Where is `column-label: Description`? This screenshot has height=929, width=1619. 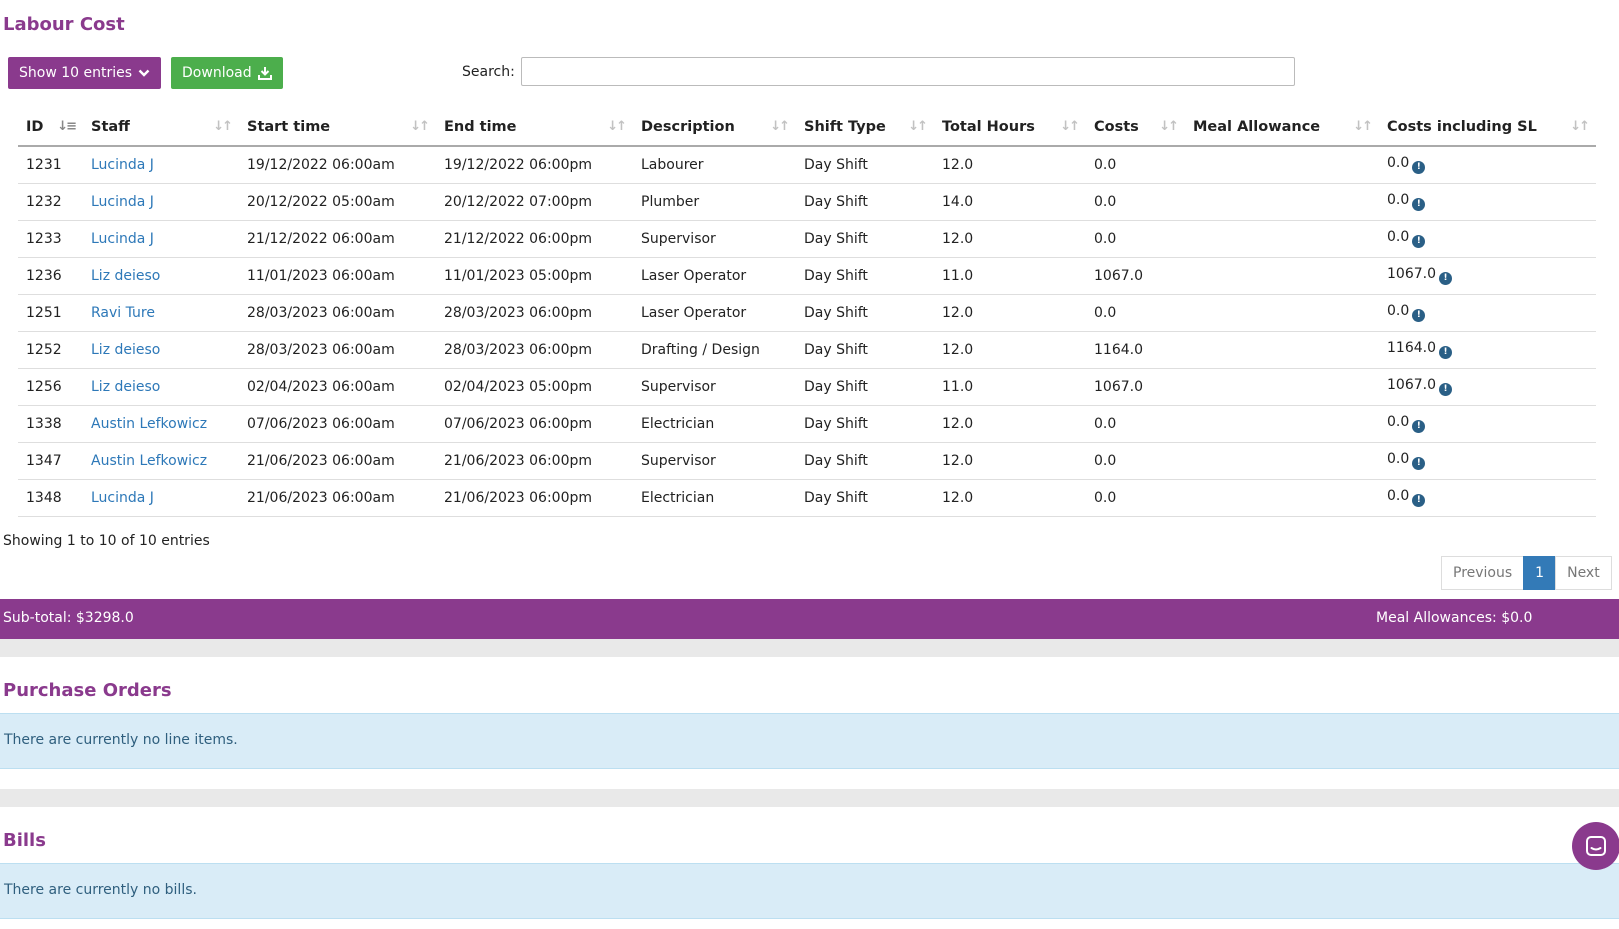 column-label: Description is located at coordinates (688, 126).